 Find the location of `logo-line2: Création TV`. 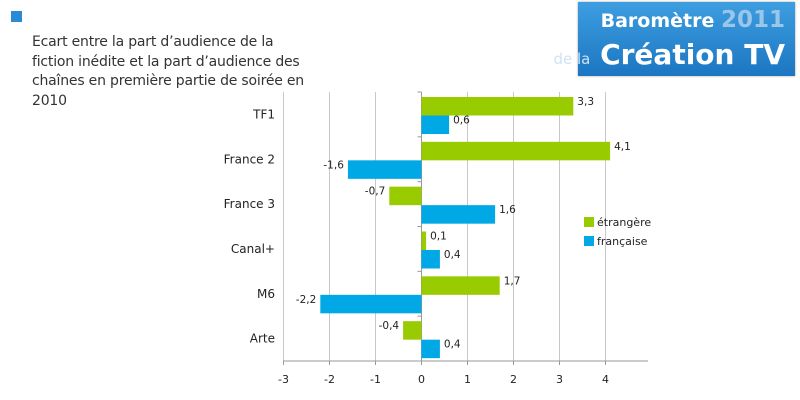

logo-line2: Création TV is located at coordinates (692, 54).